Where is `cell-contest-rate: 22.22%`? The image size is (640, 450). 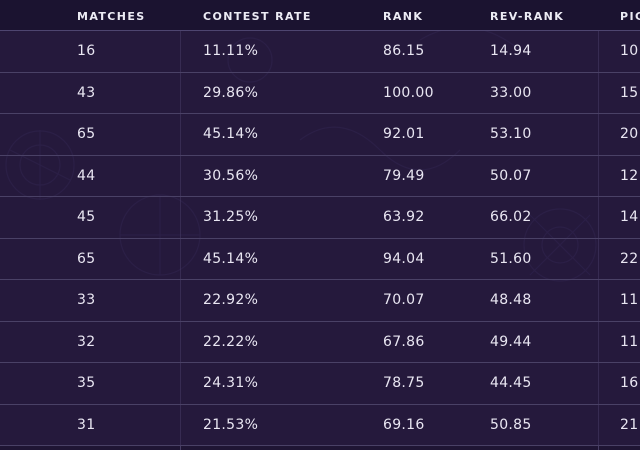 cell-contest-rate: 22.22% is located at coordinates (231, 341).